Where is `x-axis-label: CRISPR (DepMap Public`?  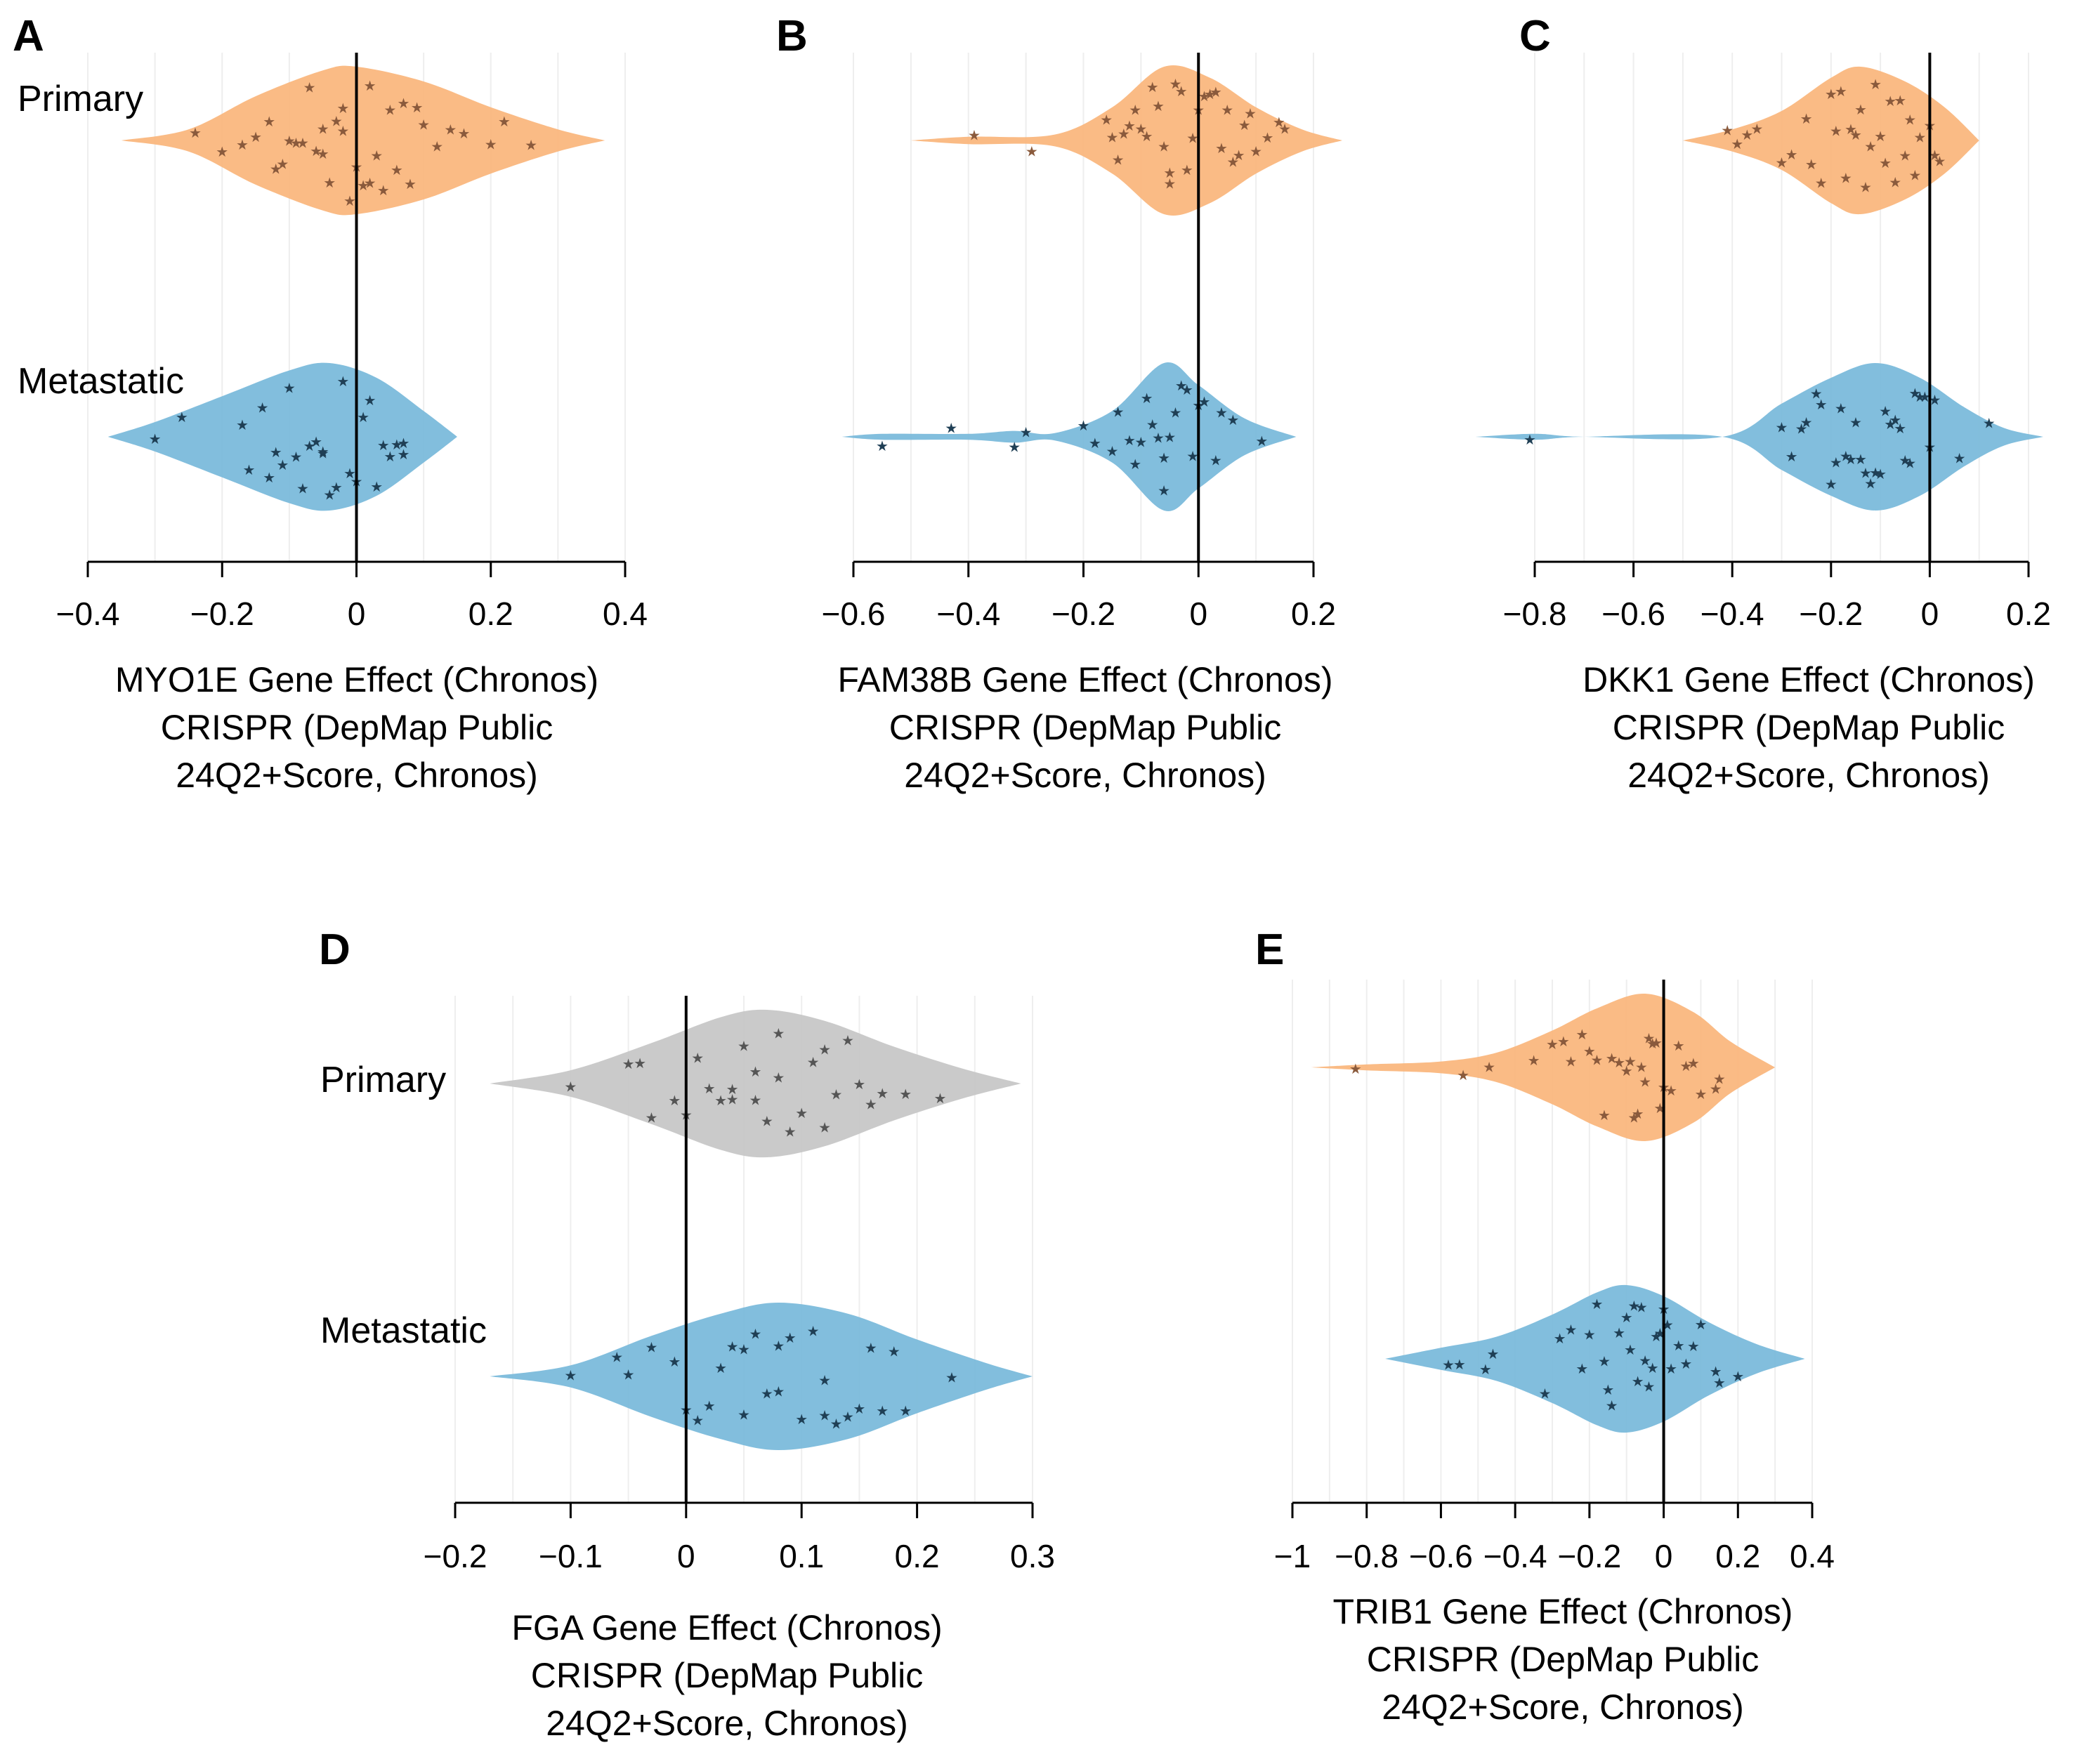 x-axis-label: CRISPR (DepMap Public is located at coordinates (727, 1675).